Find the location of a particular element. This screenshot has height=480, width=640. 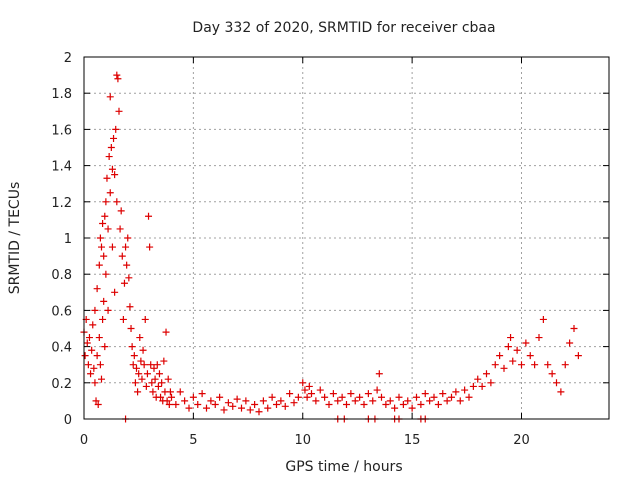

y-tick-label: 0.8 is located at coordinates (61, 275).